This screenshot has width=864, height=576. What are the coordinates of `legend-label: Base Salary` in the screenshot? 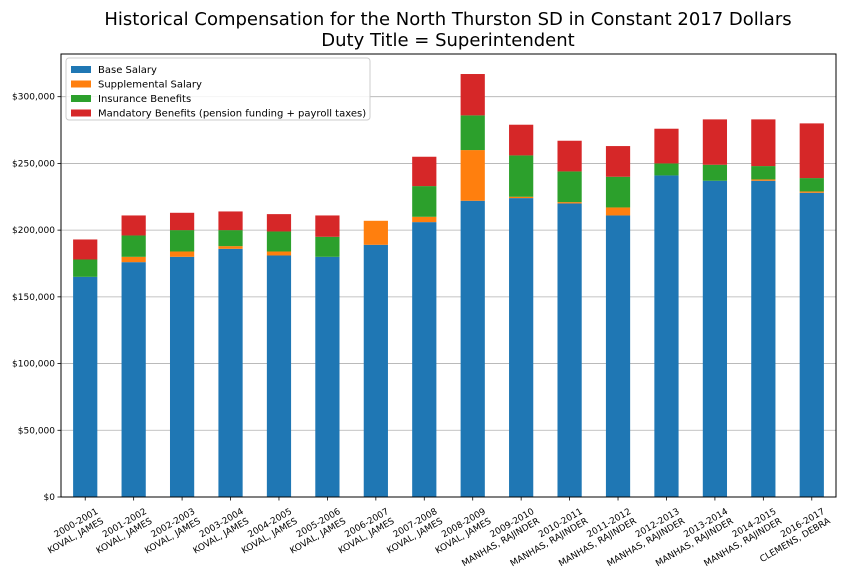 It's located at (127, 70).